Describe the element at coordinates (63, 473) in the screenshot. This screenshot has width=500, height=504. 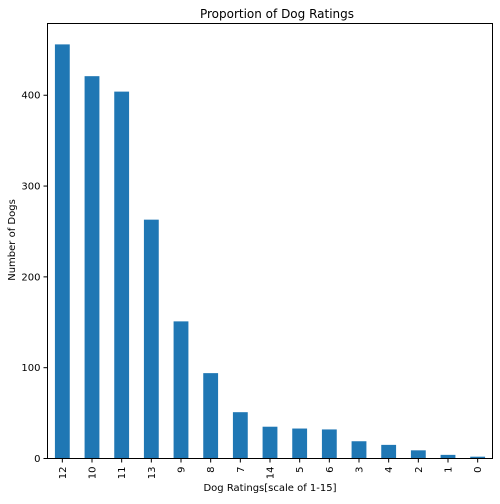
I see `x-tick-label: 12` at that location.